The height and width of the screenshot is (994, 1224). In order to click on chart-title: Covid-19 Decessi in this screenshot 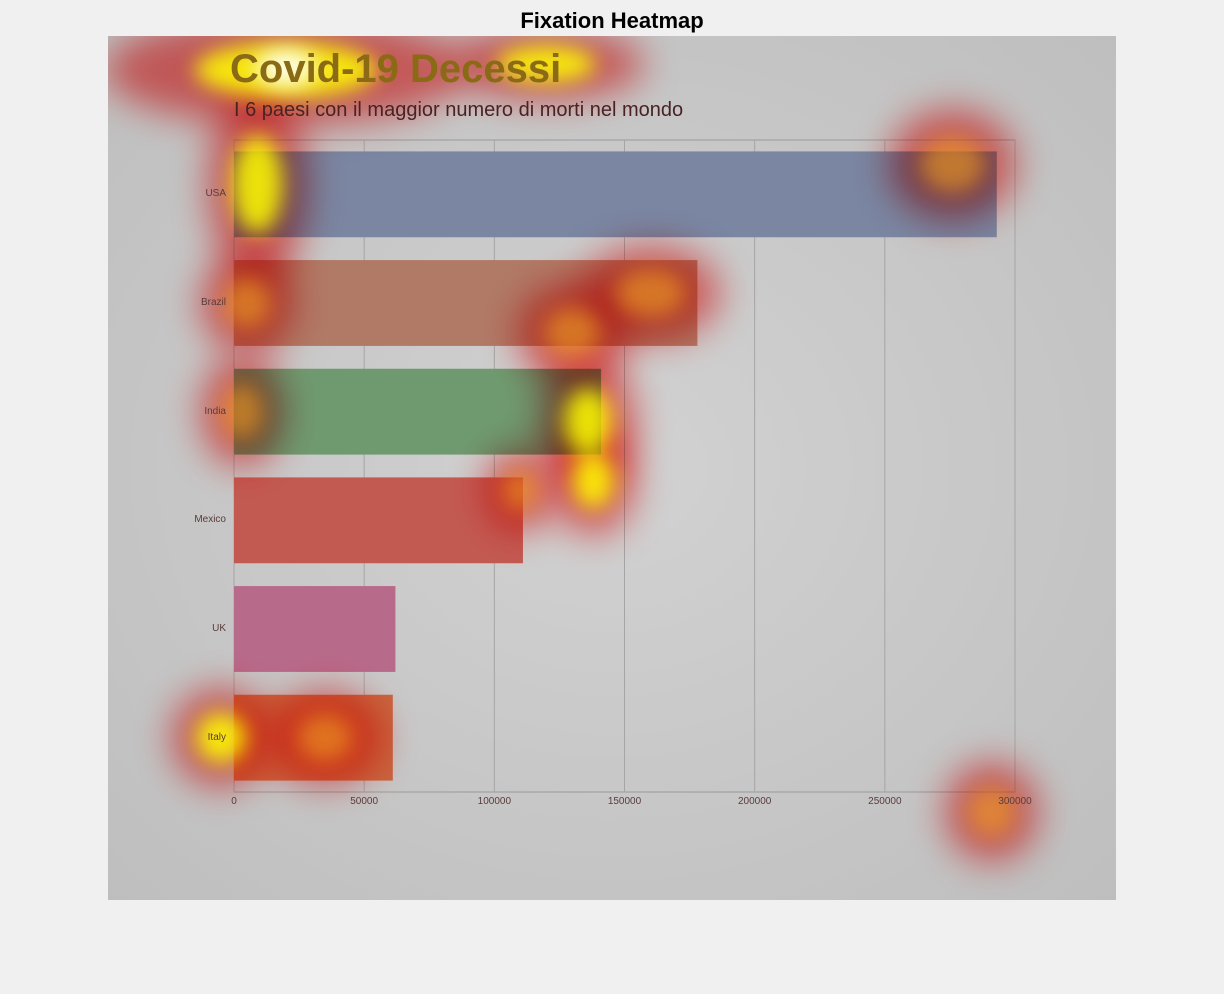, I will do `click(396, 69)`.